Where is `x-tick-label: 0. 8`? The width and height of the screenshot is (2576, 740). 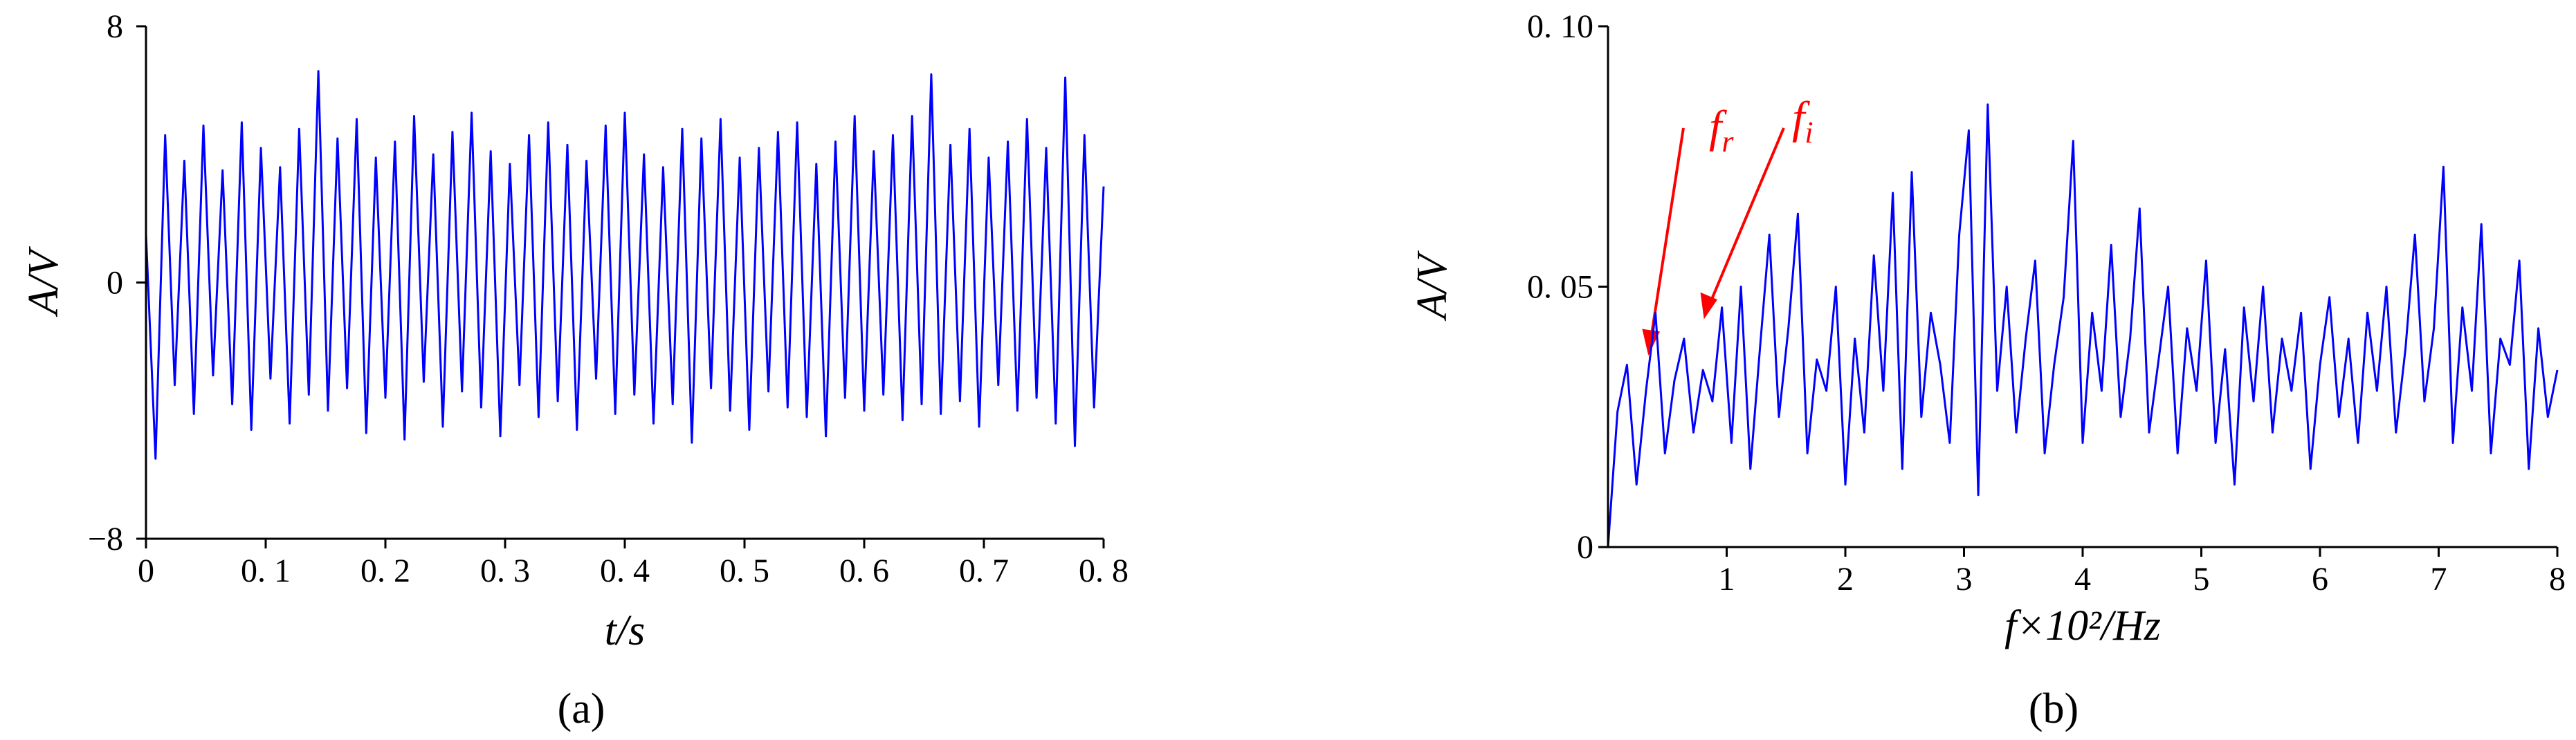 x-tick-label: 0. 8 is located at coordinates (1104, 571).